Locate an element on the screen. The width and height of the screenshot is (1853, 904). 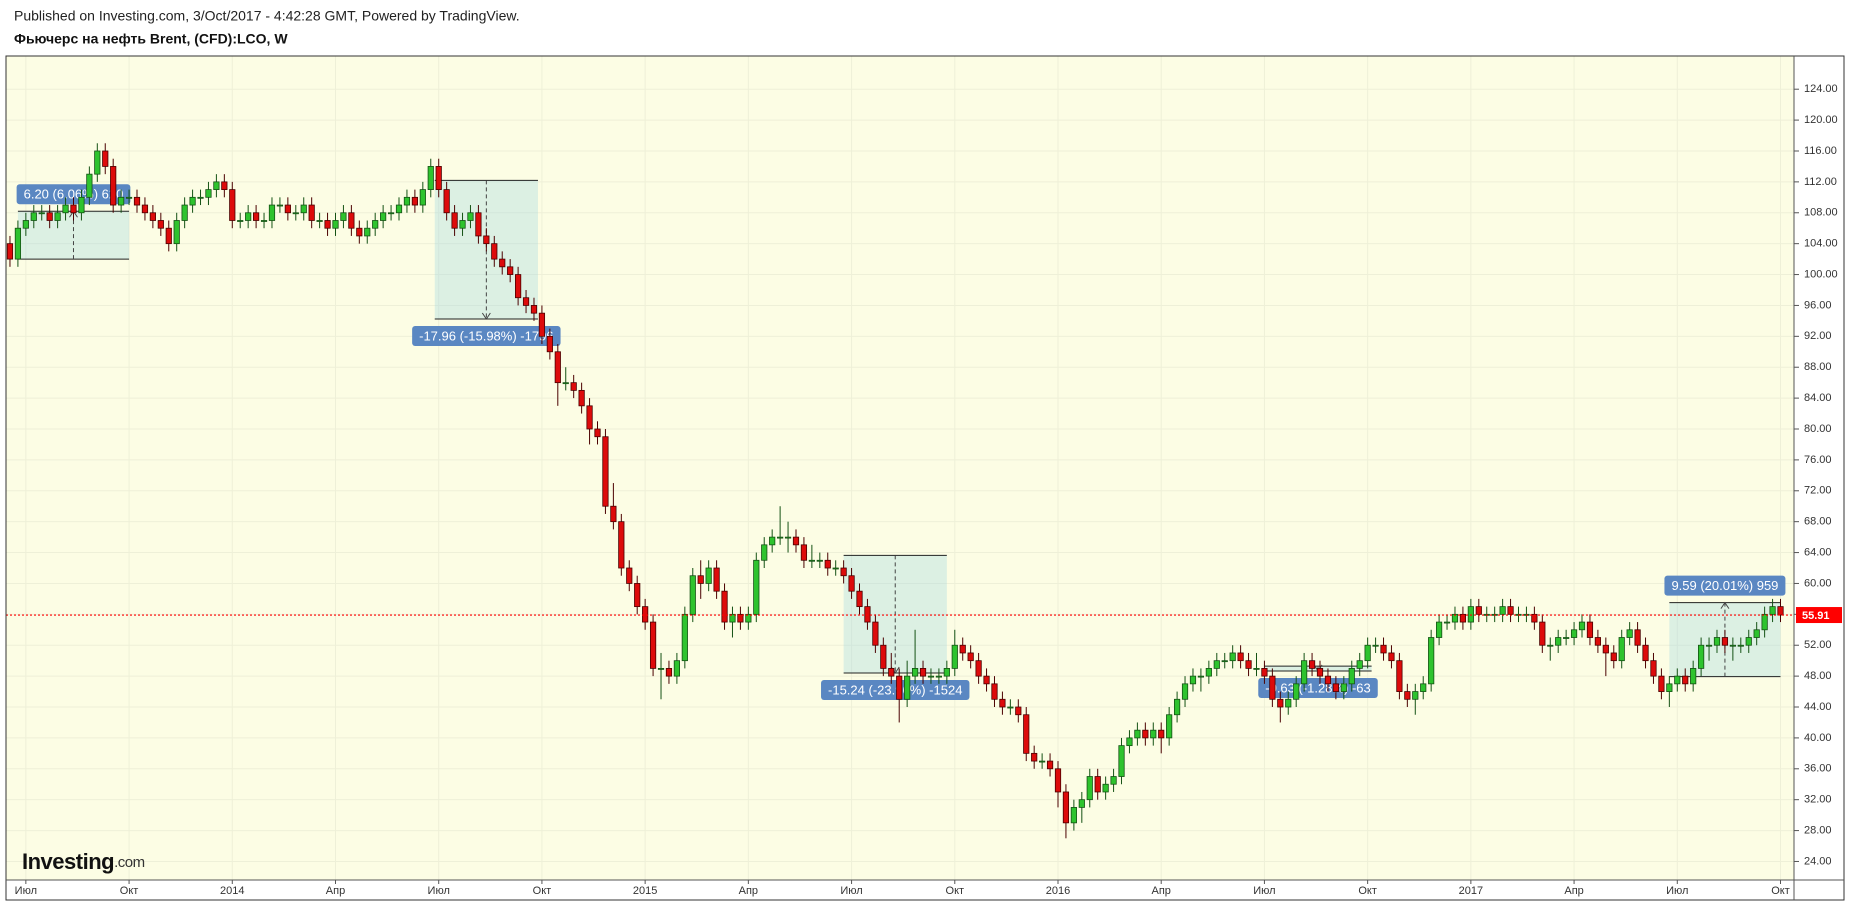
y-tick-label: 116.00 is located at coordinates (1820, 151).